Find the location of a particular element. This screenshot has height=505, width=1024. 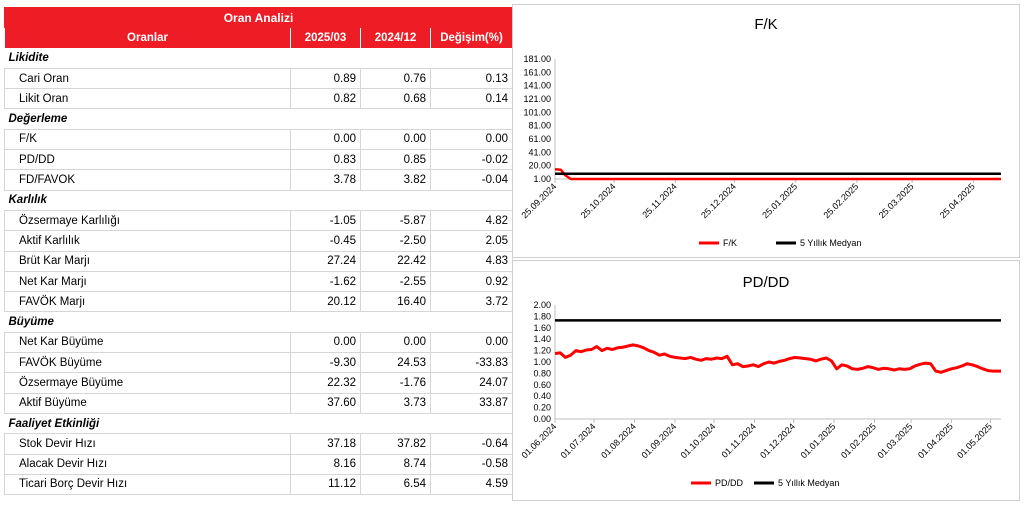

x-tick-label: 01.06.2024 is located at coordinates (538, 440).